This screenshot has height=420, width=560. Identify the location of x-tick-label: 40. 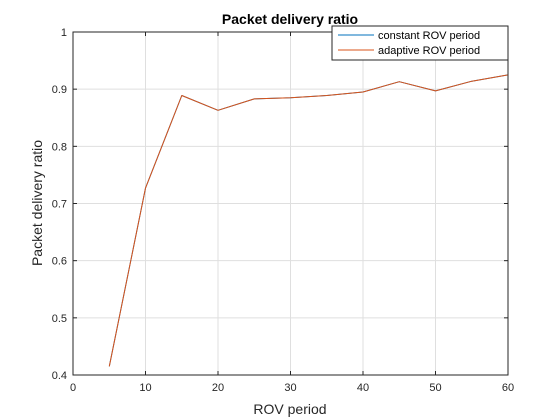
(363, 388).